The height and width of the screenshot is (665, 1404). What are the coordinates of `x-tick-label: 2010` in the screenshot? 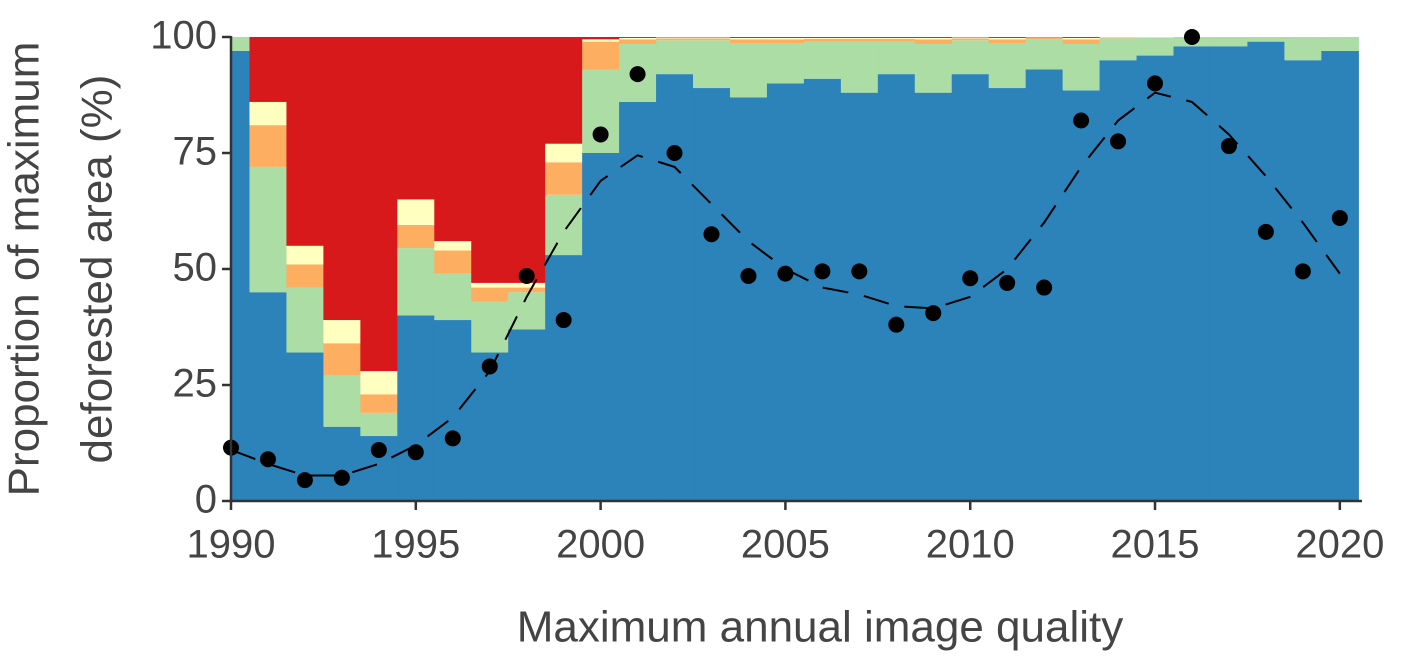 It's located at (970, 545).